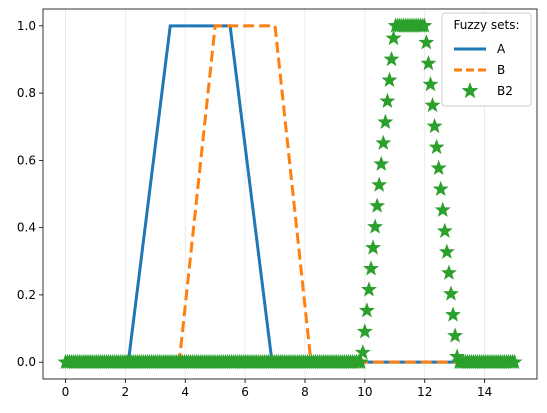 The width and height of the screenshot is (547, 413). I want to click on legend-label: B, so click(501, 70).